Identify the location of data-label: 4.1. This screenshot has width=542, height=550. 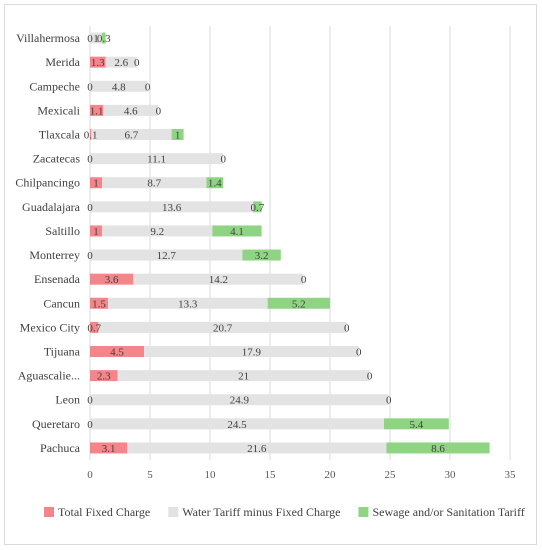
(237, 232).